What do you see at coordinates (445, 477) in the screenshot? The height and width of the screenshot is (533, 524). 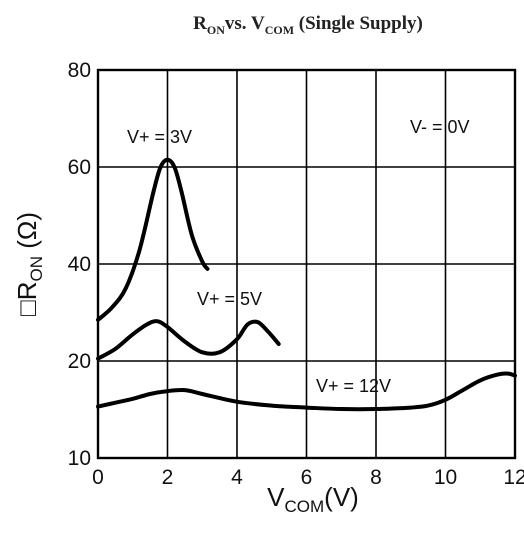 I see `x-tick-label: 10` at bounding box center [445, 477].